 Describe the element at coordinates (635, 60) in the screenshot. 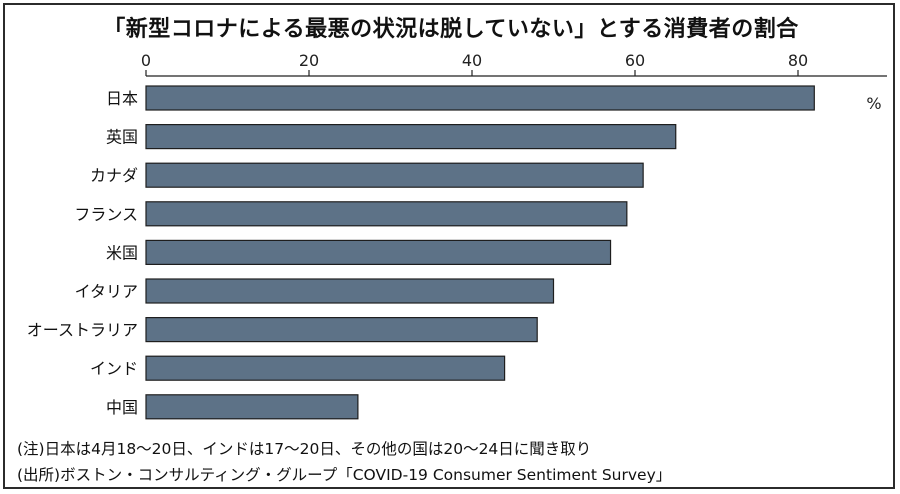

I see `x-tick-label: 60` at that location.